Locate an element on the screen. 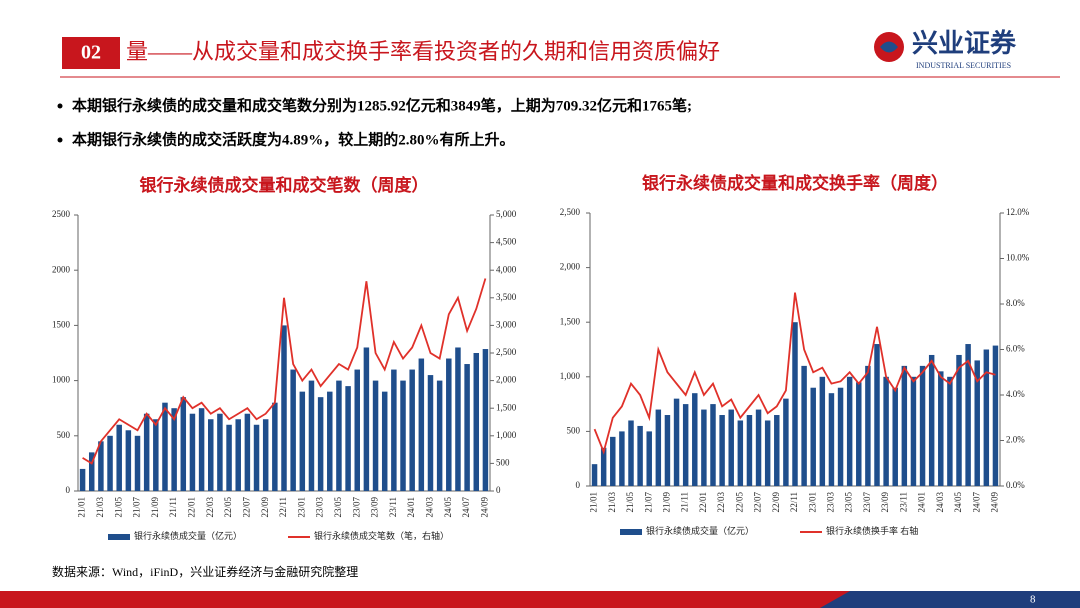 This screenshot has height=608, width=1080. y2-tick-label: 2,500 is located at coordinates (506, 352).